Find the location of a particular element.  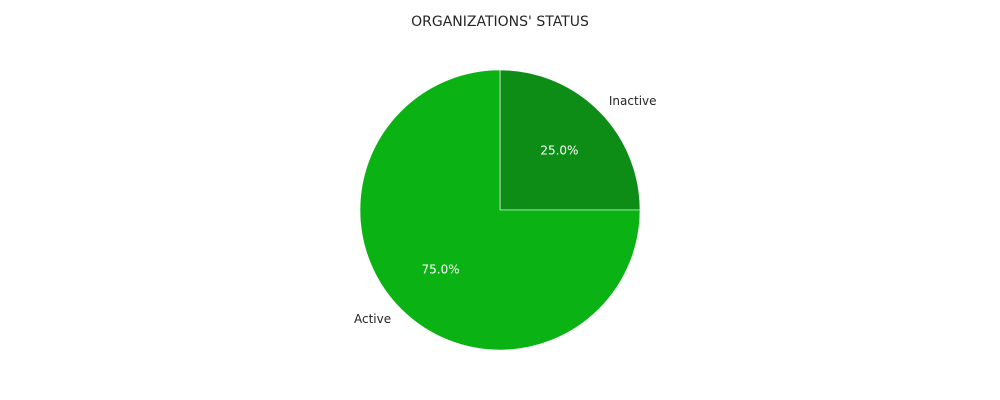

slice-label-inactive: Inactive is located at coordinates (633, 101).